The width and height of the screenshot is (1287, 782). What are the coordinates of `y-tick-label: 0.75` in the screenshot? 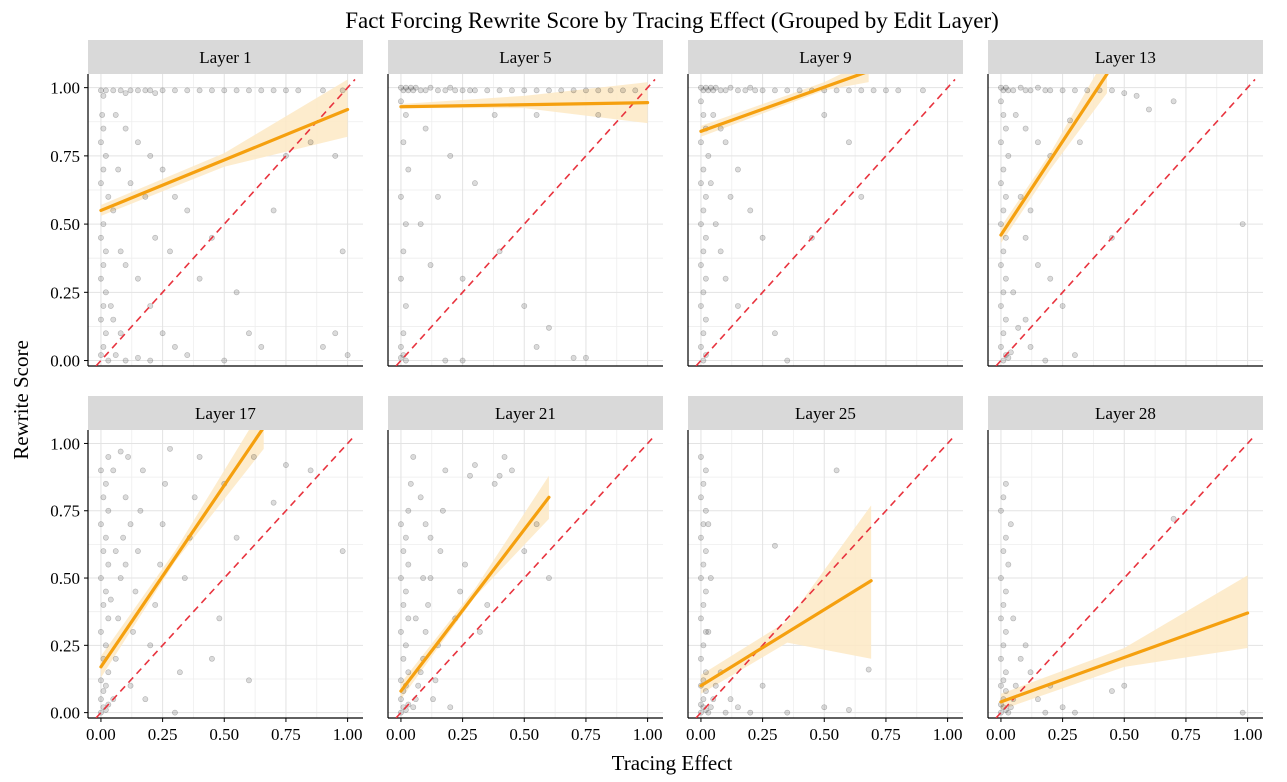 It's located at (65, 511).